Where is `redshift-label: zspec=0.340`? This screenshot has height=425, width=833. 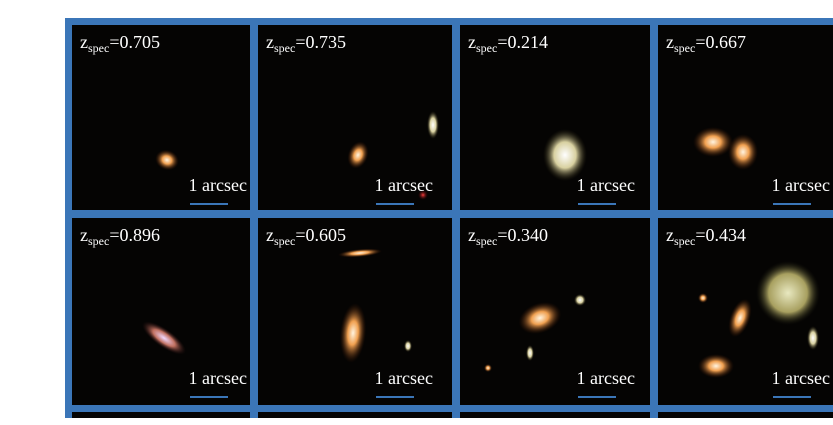 redshift-label: zspec=0.340 is located at coordinates (508, 236).